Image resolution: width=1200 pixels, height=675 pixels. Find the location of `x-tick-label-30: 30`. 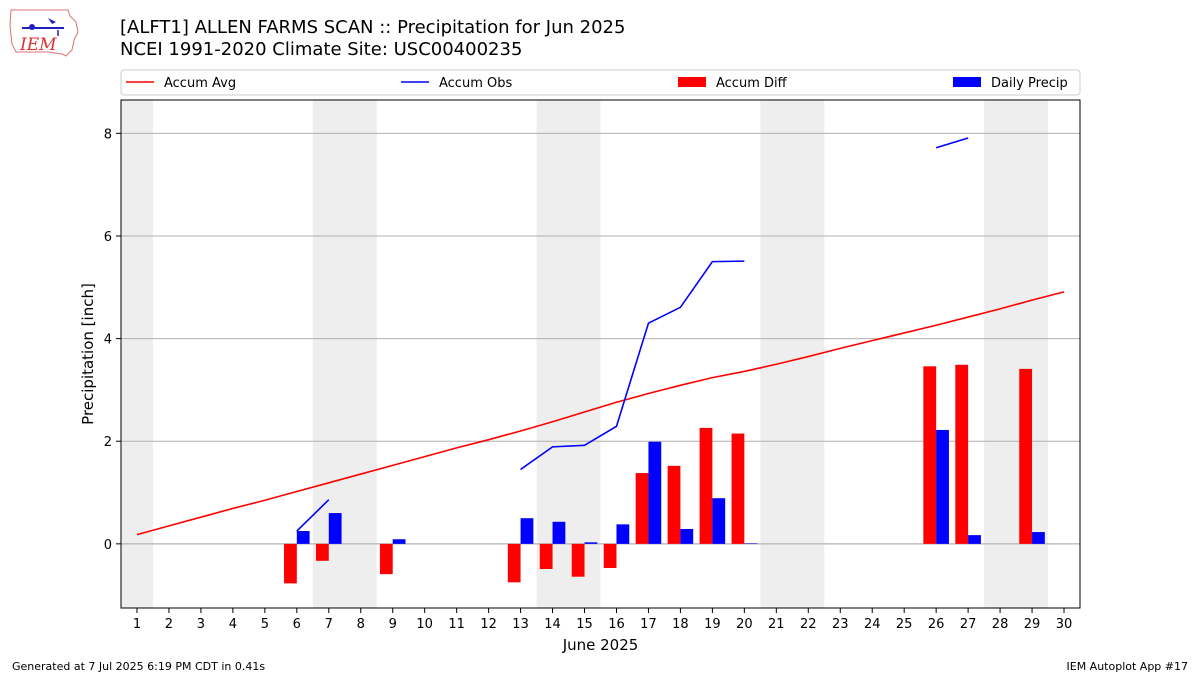

x-tick-label-30: 30 is located at coordinates (1064, 624).